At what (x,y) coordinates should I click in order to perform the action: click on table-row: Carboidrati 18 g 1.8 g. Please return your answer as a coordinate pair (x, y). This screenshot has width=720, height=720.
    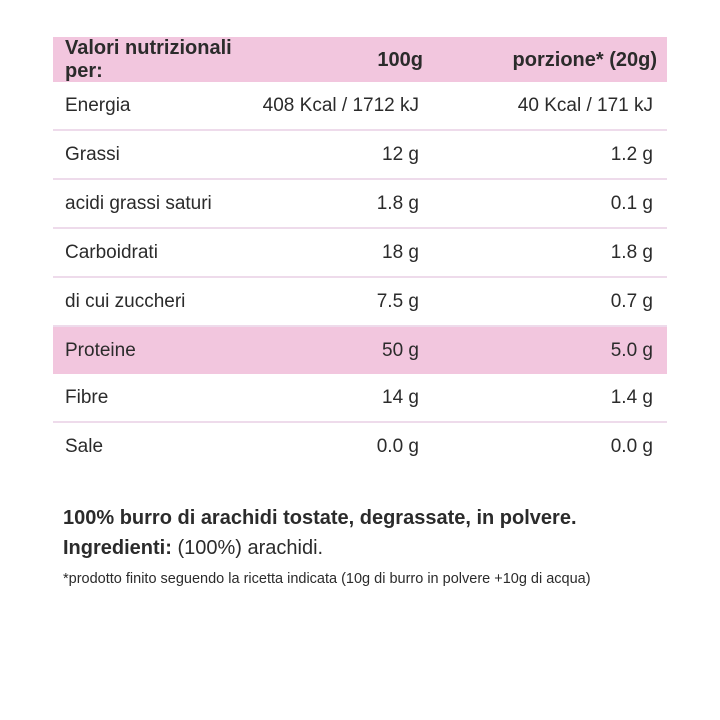
    Looking at the image, I should click on (360, 253).